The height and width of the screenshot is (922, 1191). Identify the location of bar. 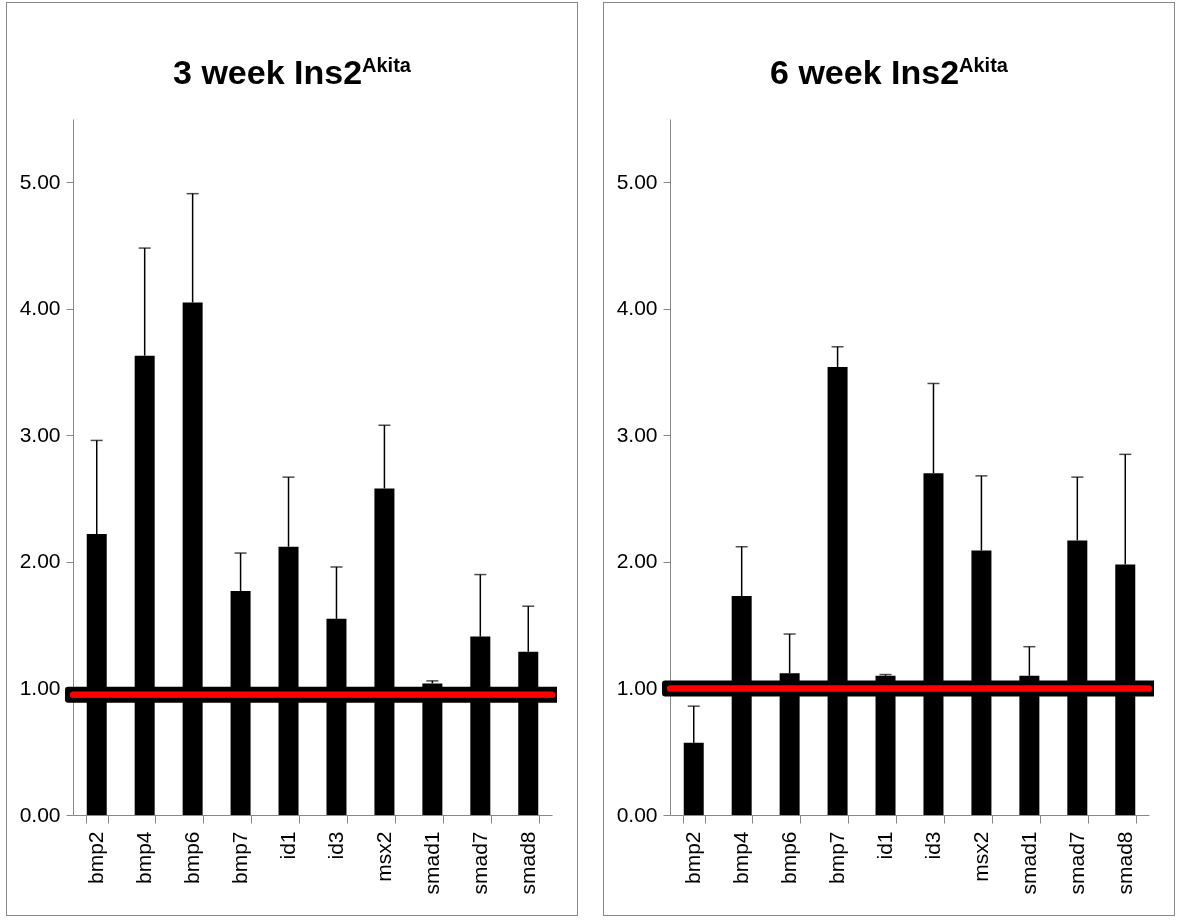
(885, 745).